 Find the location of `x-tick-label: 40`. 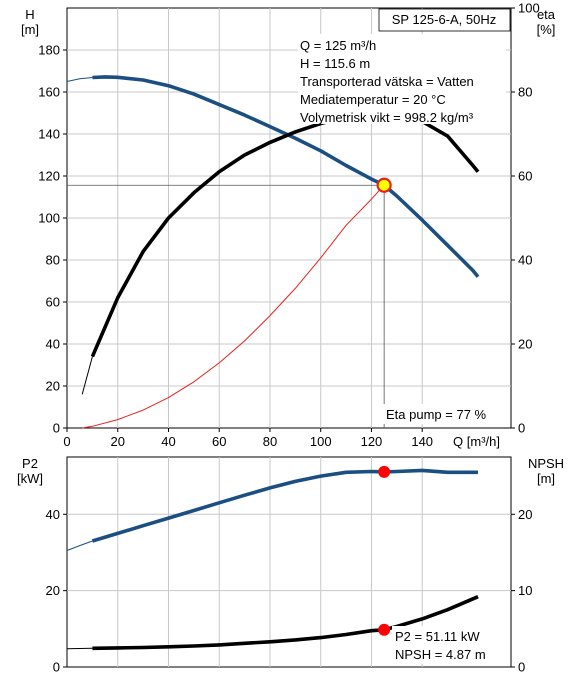

x-tick-label: 40 is located at coordinates (168, 441).